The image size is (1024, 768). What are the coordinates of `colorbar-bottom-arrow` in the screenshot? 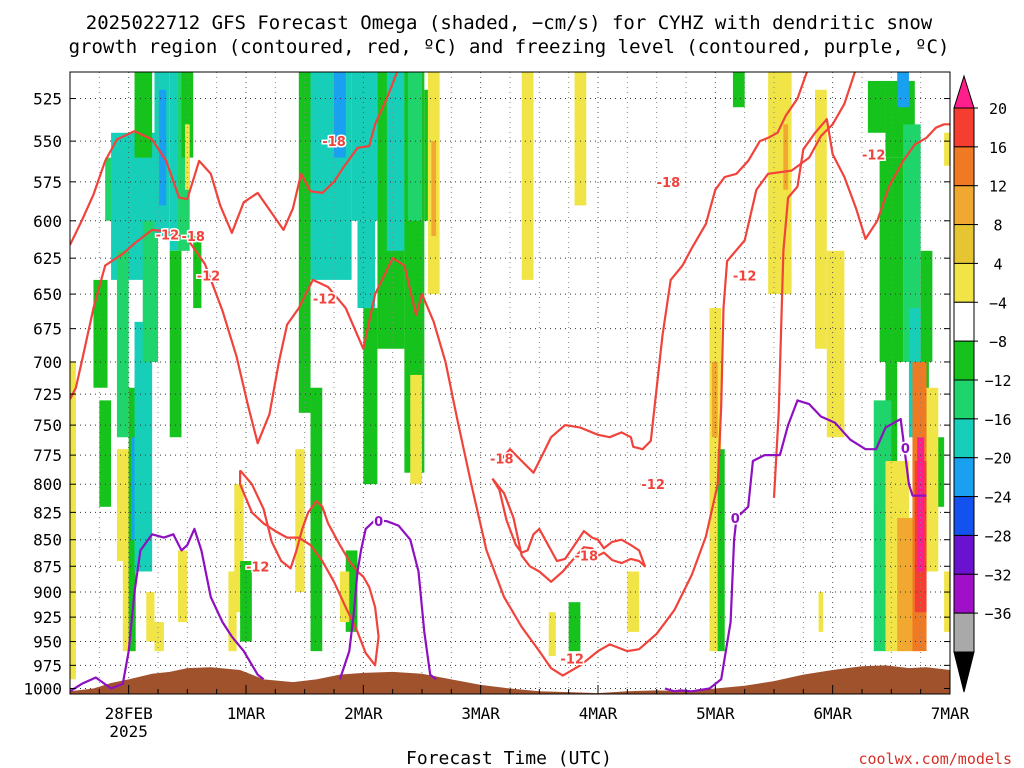 It's located at (964, 672).